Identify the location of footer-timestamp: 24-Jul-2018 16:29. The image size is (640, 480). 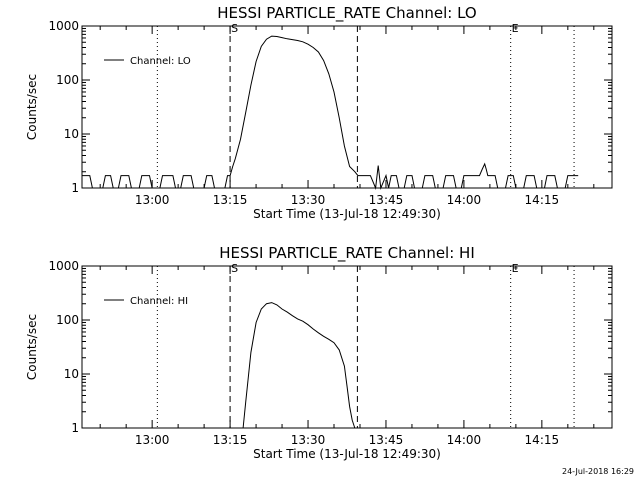
(598, 471).